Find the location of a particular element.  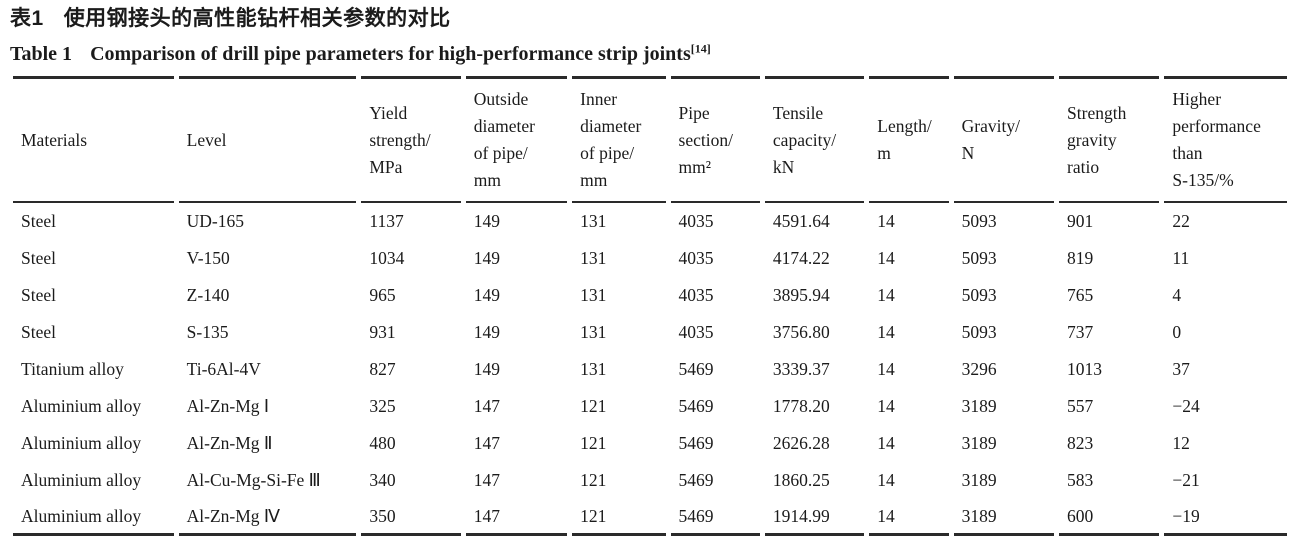

table-cell-1-4: 131 is located at coordinates (593, 258).